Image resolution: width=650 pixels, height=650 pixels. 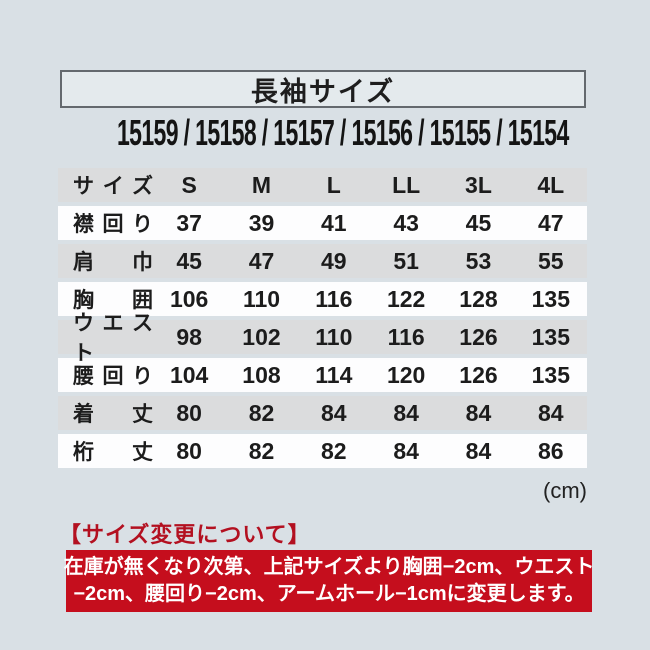 I want to click on row-label: 桁丈, so click(x=113, y=452).